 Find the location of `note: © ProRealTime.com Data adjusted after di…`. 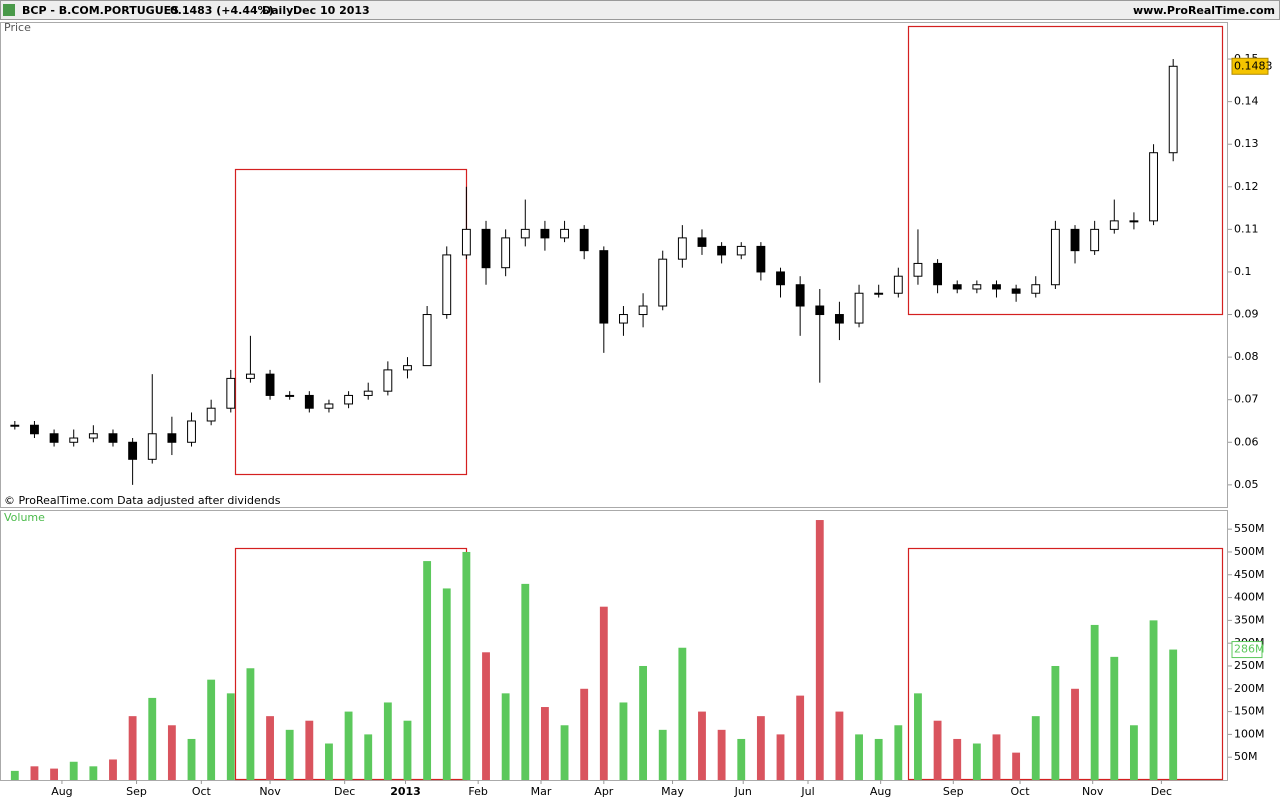

note: © ProRealTime.com Data adjusted after di… is located at coordinates (142, 500).